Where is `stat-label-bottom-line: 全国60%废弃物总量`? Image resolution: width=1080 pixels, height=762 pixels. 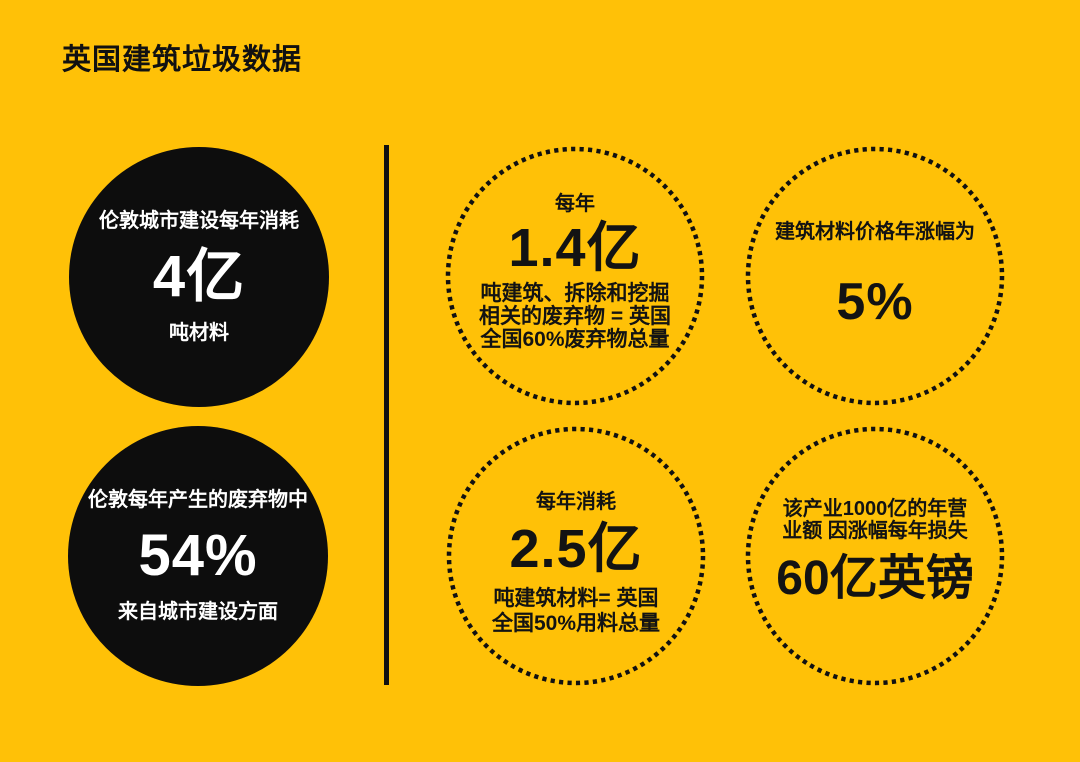 stat-label-bottom-line: 全国60%废弃物总量 is located at coordinates (575, 339).